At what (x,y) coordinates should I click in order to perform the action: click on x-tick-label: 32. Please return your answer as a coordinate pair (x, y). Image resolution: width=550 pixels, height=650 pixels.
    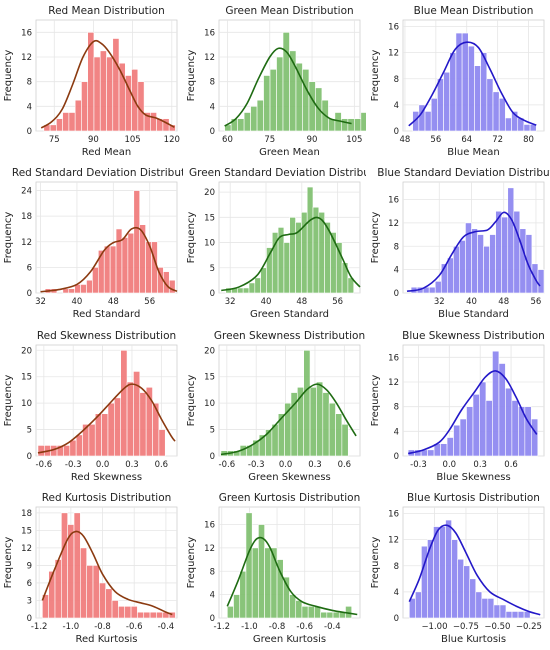
    Looking at the image, I should click on (230, 302).